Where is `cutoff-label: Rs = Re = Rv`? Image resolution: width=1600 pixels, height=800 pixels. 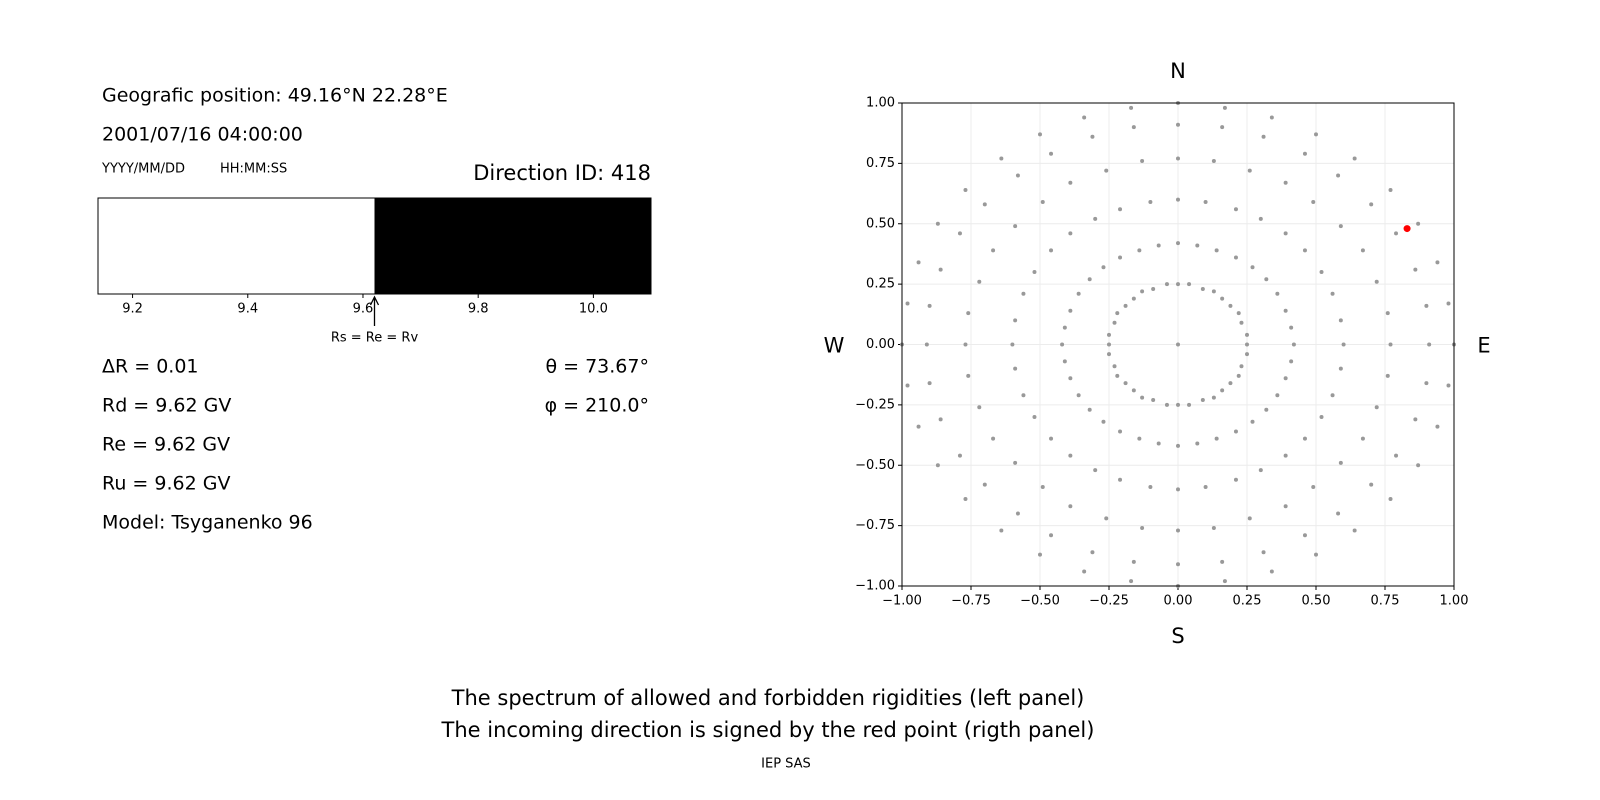
cutoff-label: Rs = Re = Rv is located at coordinates (375, 338).